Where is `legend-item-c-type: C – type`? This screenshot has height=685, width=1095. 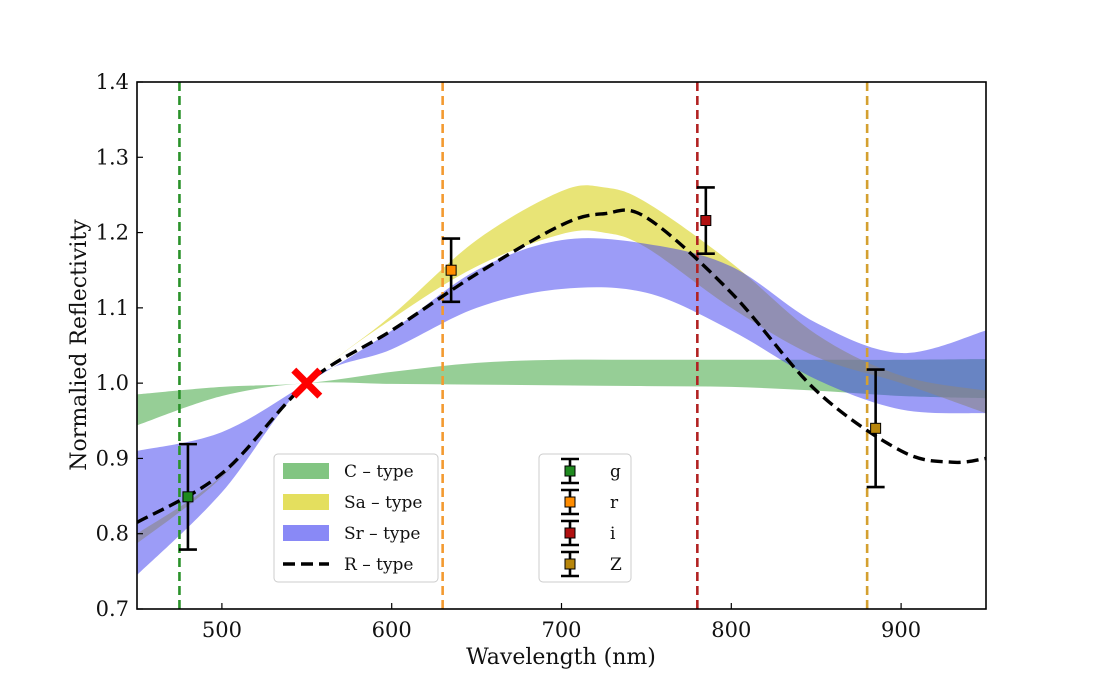
legend-item-c-type: C – type is located at coordinates (348, 472).